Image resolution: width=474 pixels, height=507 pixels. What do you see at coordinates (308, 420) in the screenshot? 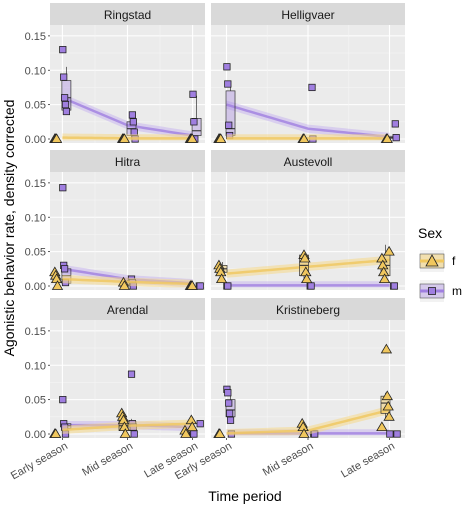
I see `trend-band-f` at bounding box center [308, 420].